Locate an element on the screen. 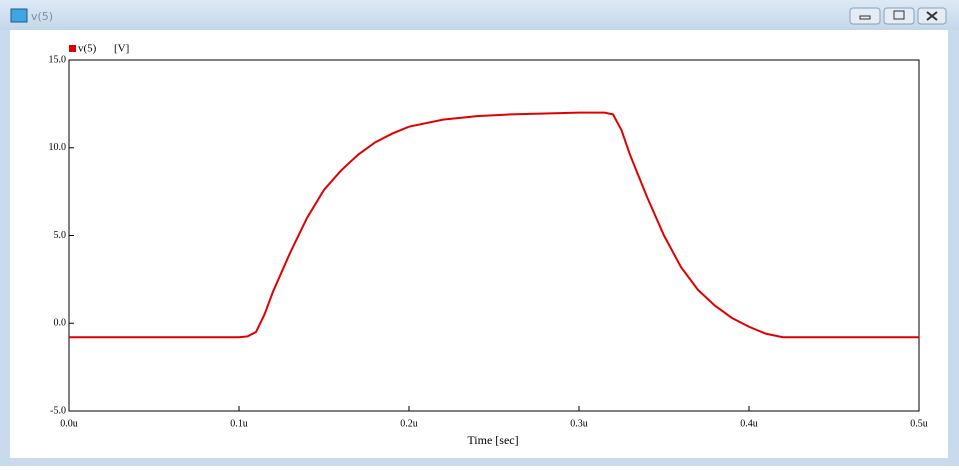 This screenshot has width=959, height=471. x-axis-label: Time [sec] is located at coordinates (492, 440).